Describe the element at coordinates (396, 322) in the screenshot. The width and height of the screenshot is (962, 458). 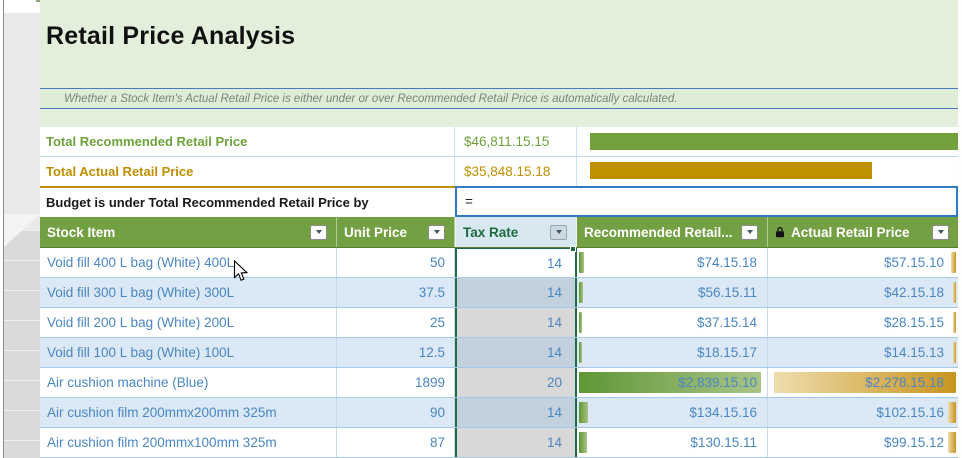
I see `cell-unit-price: 25` at that location.